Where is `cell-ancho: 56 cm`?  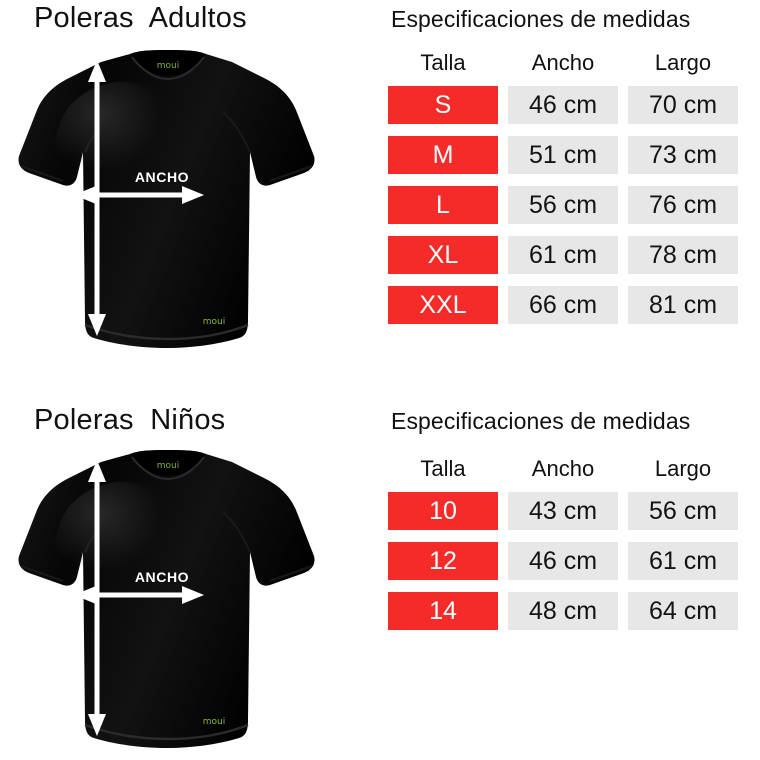
cell-ancho: 56 cm is located at coordinates (563, 205).